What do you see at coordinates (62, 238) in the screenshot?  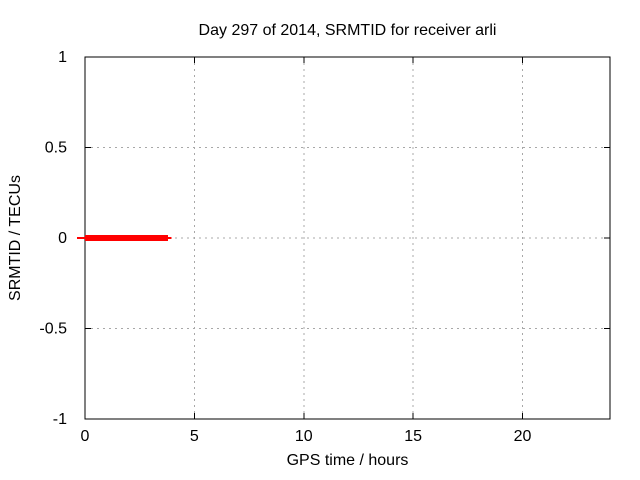 I see `y-tick-label: 0` at bounding box center [62, 238].